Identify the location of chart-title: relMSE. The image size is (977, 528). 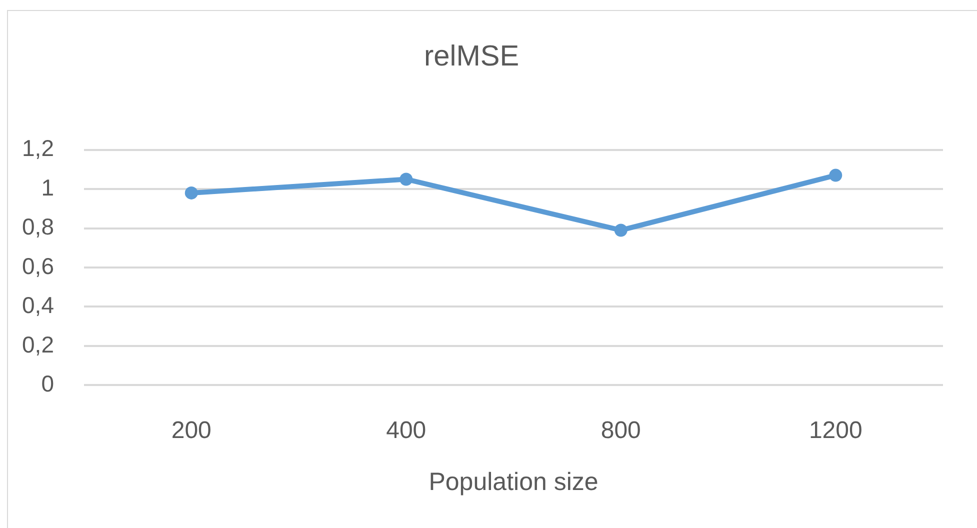
(472, 56).